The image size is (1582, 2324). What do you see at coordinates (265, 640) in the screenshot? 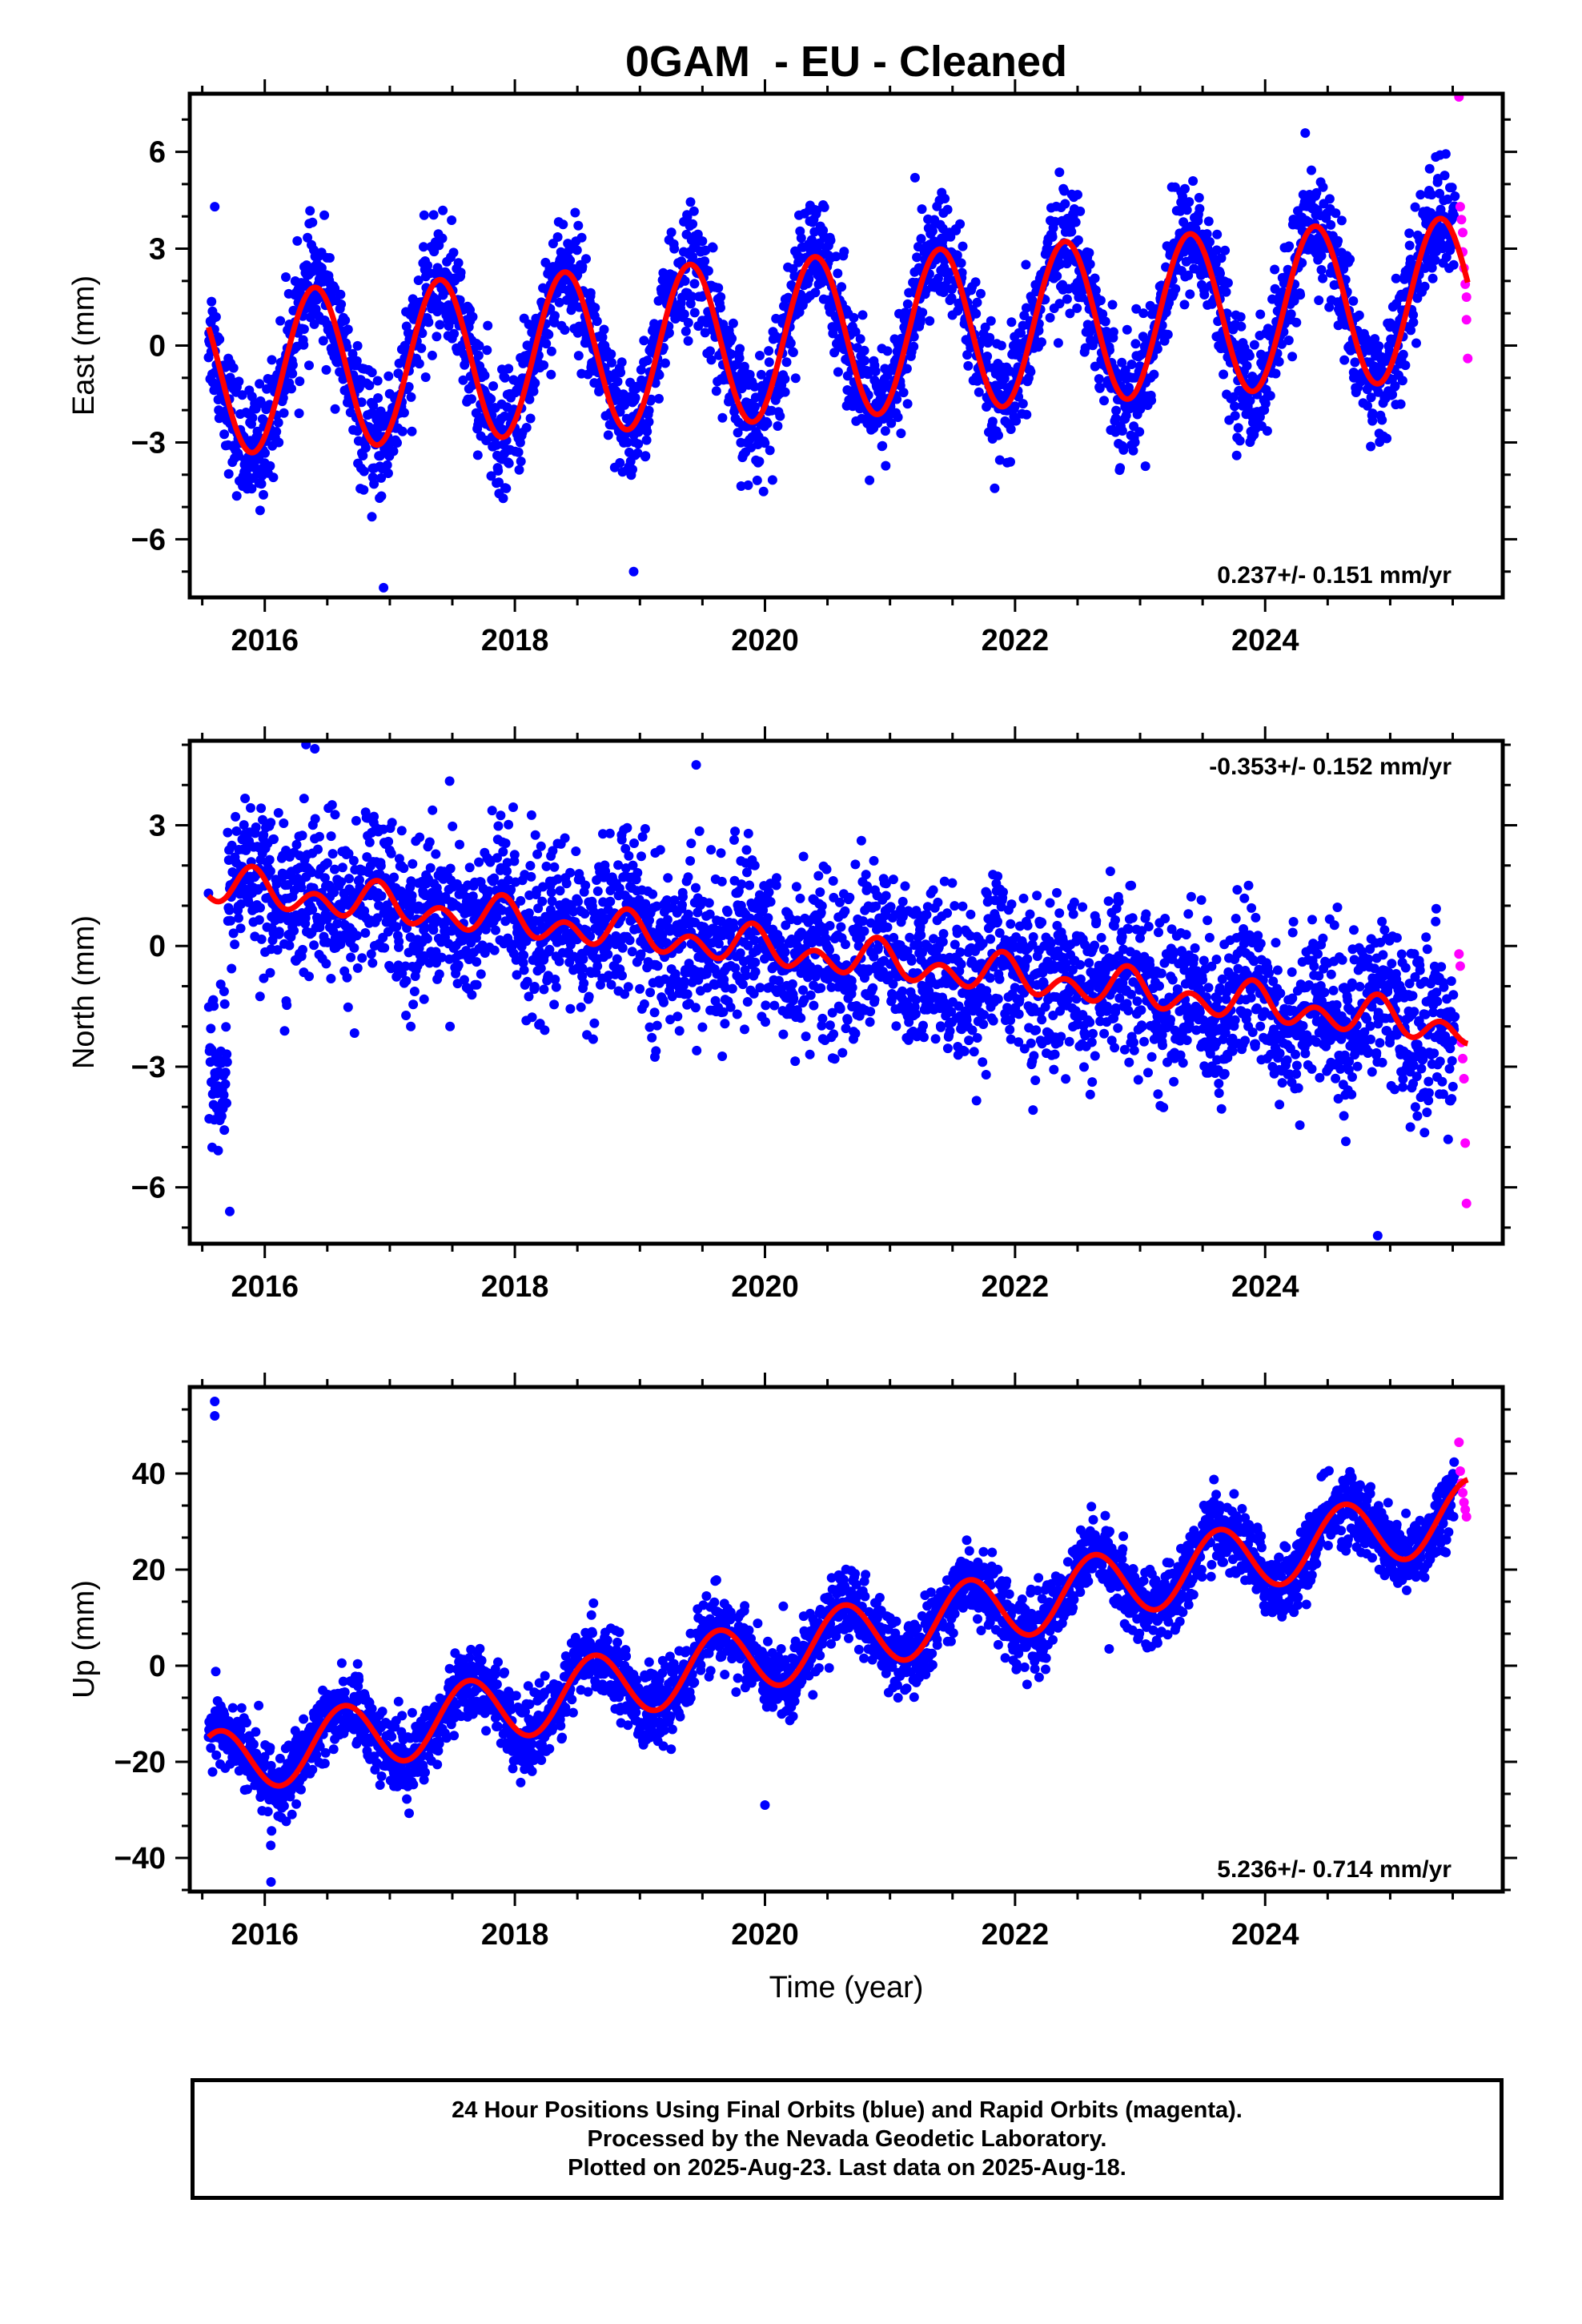
I see `x-tick-label: 2016` at bounding box center [265, 640].